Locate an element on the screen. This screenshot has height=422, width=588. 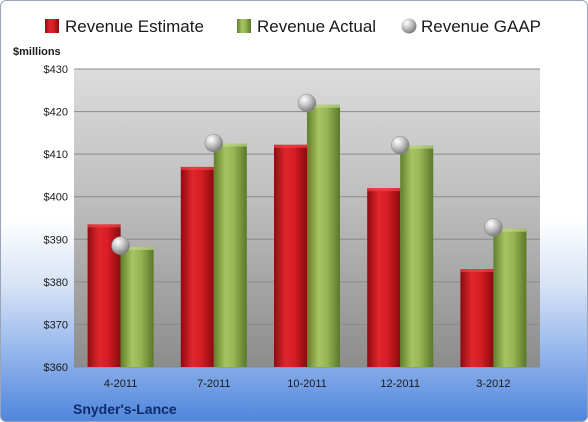
y-tick-label: $360 is located at coordinates (56, 368).